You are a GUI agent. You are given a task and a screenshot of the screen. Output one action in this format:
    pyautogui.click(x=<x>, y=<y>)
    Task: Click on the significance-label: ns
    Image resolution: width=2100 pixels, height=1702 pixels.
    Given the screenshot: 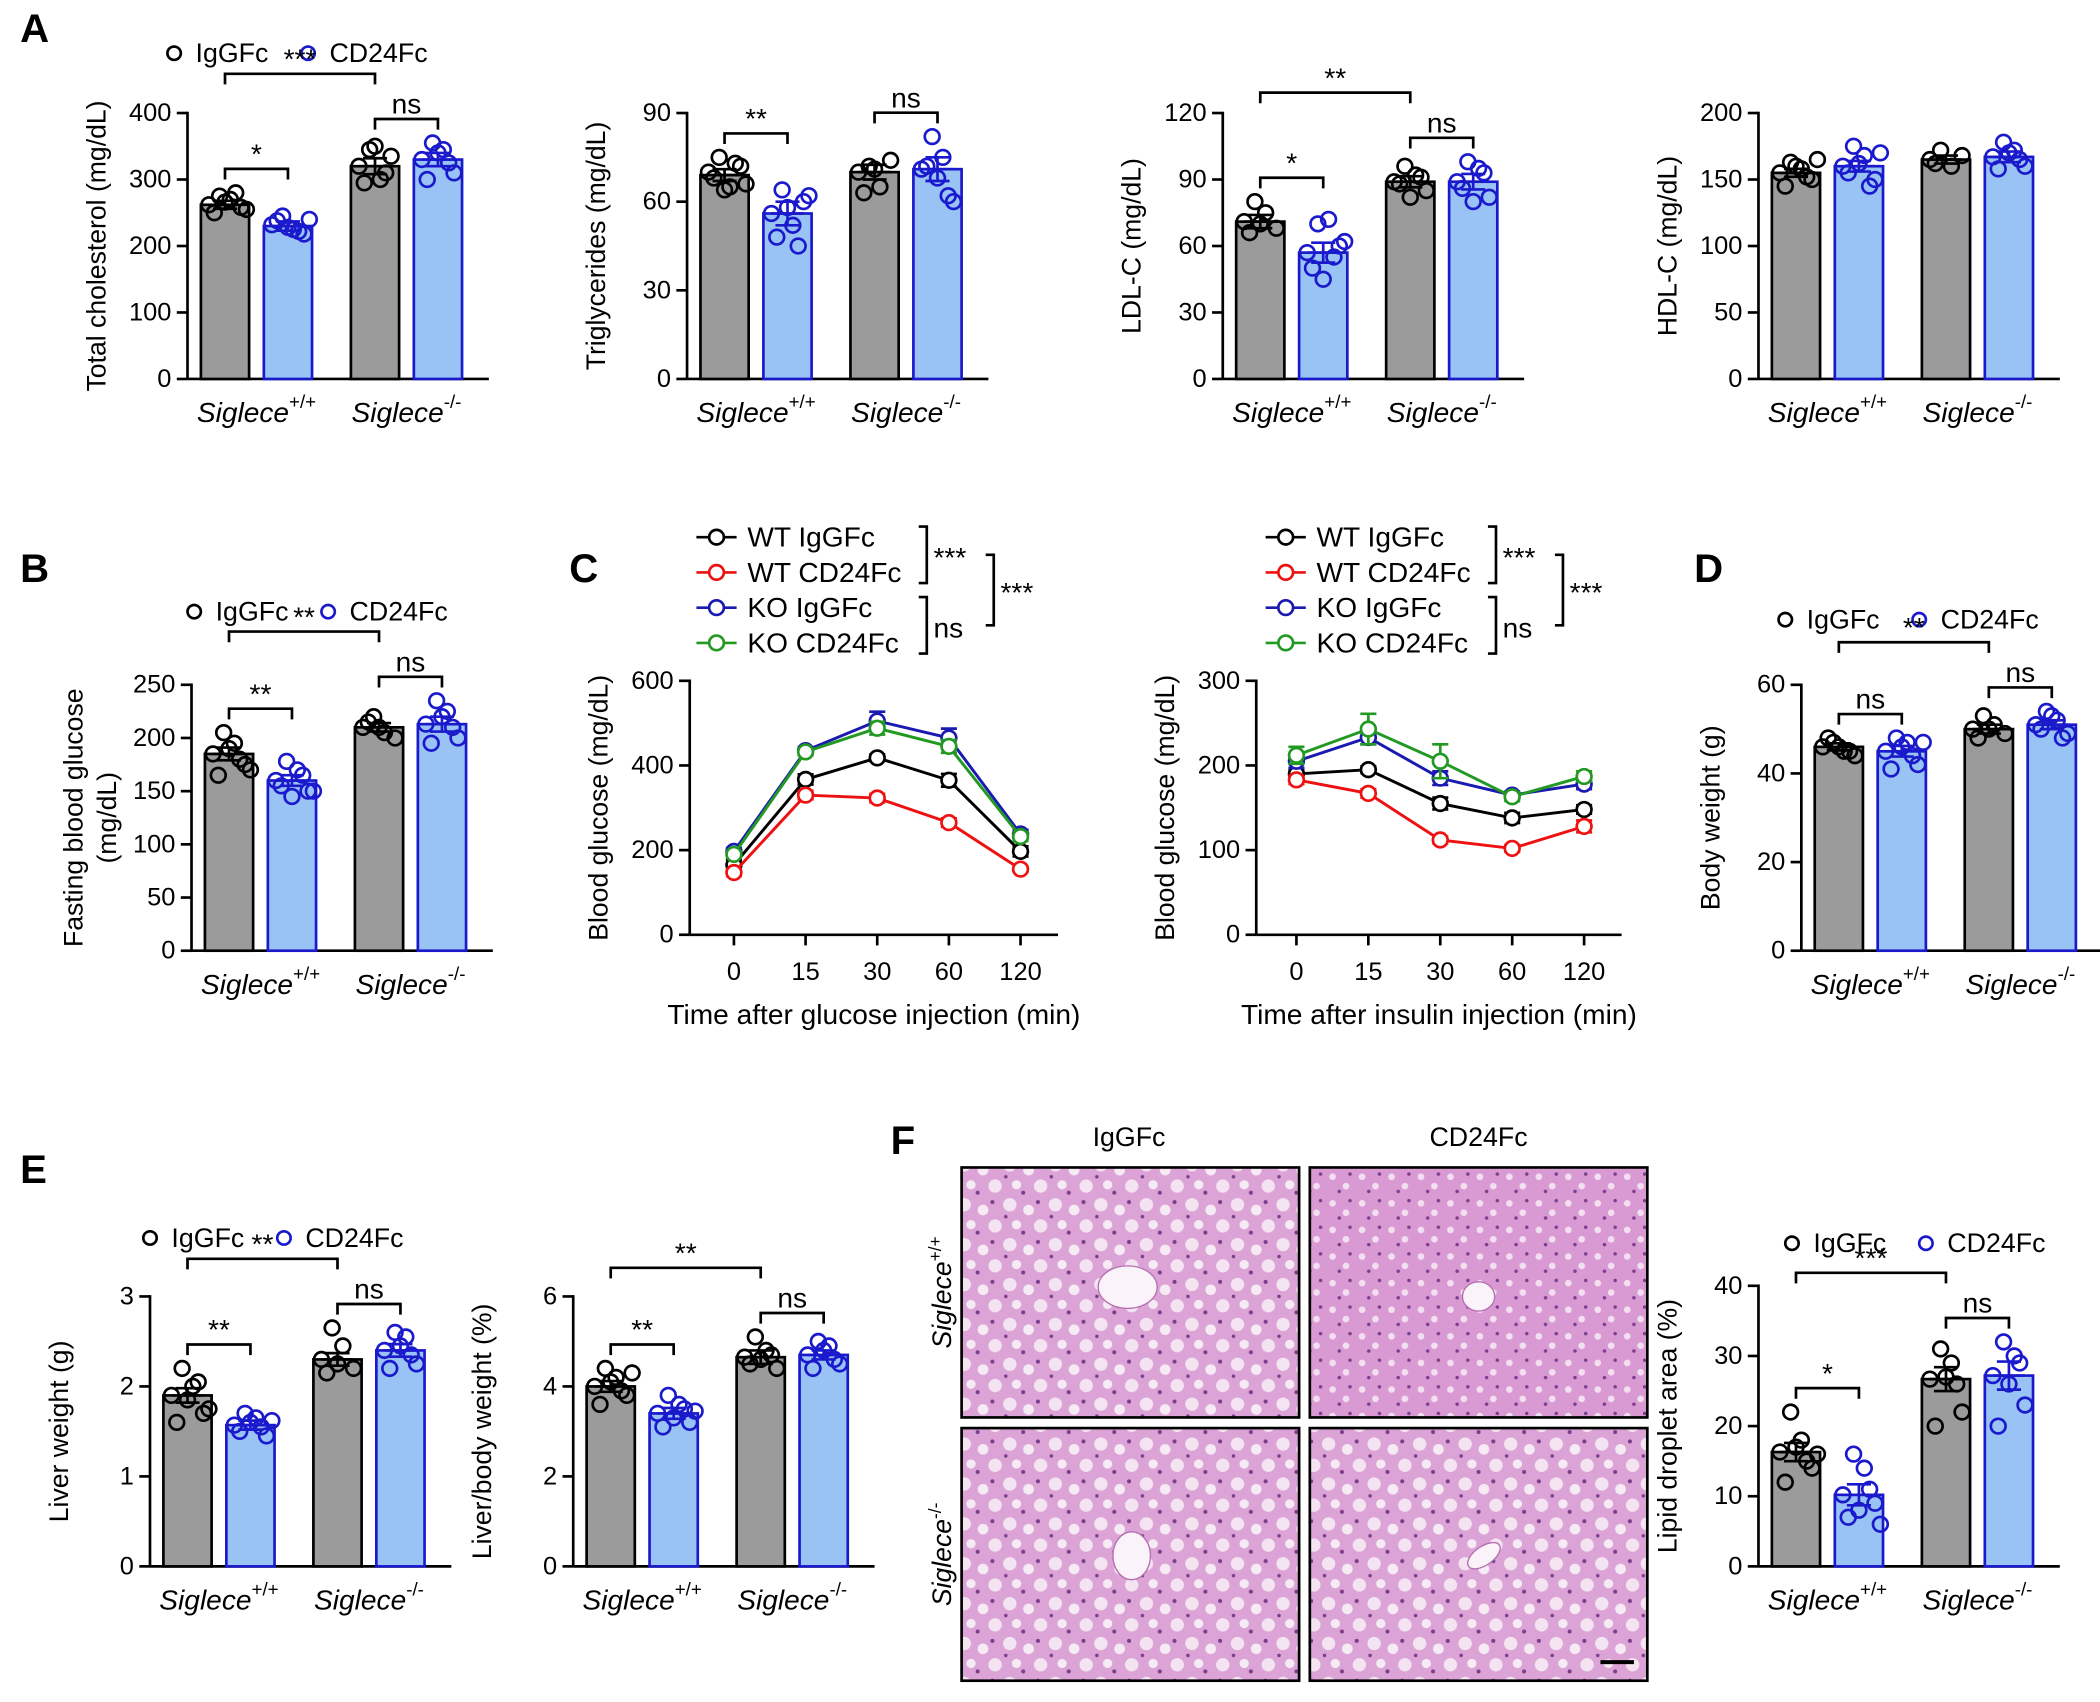 What is the action you would take?
    pyautogui.click(x=792, y=1298)
    